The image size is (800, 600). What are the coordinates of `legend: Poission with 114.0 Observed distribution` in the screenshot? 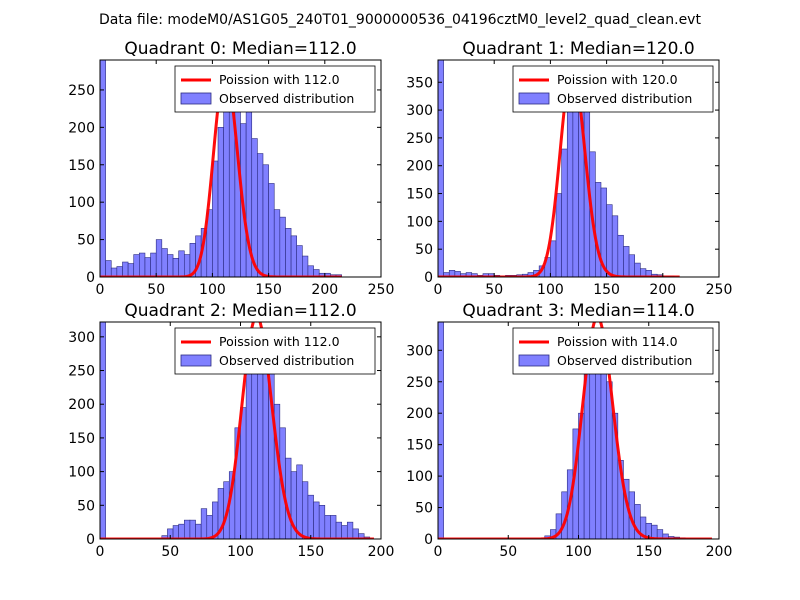 It's located at (613, 351).